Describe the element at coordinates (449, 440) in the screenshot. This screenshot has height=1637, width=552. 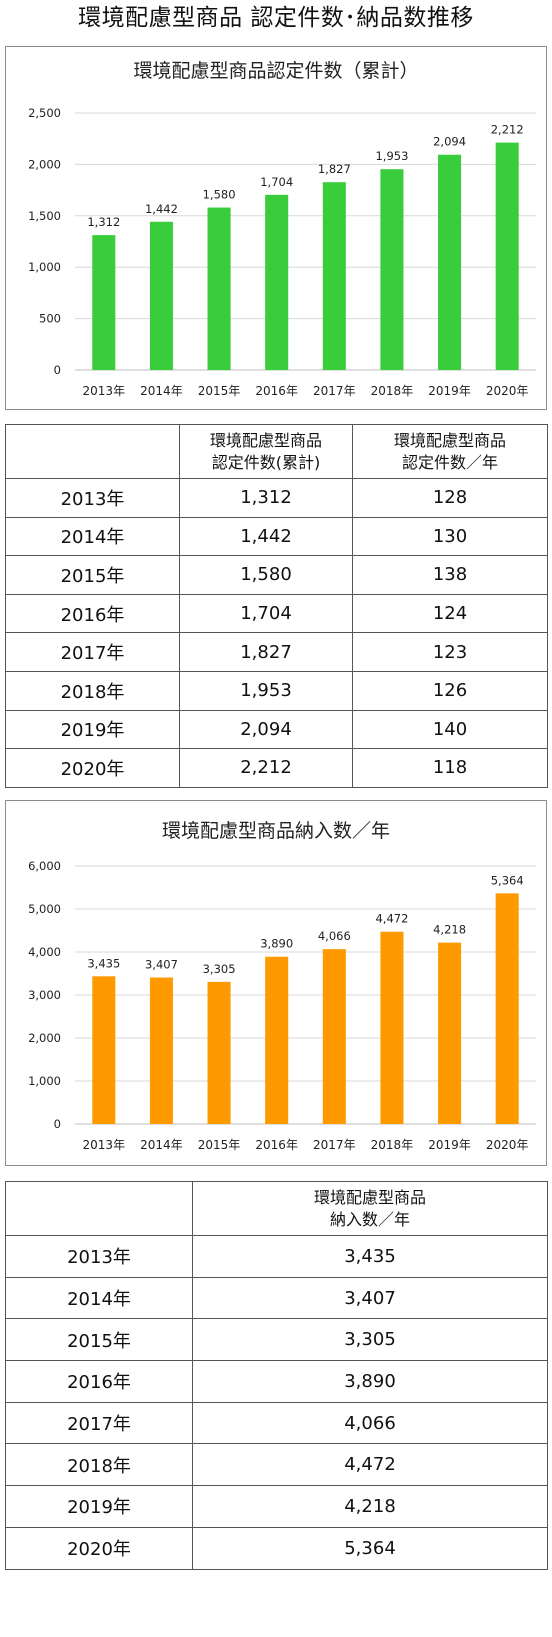
I see `header-annual-line1: 環境配慮型商品` at that location.